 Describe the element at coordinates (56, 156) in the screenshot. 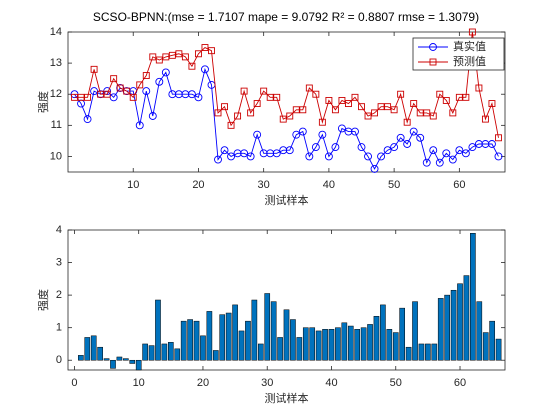

I see `y-tick-label: 10` at that location.